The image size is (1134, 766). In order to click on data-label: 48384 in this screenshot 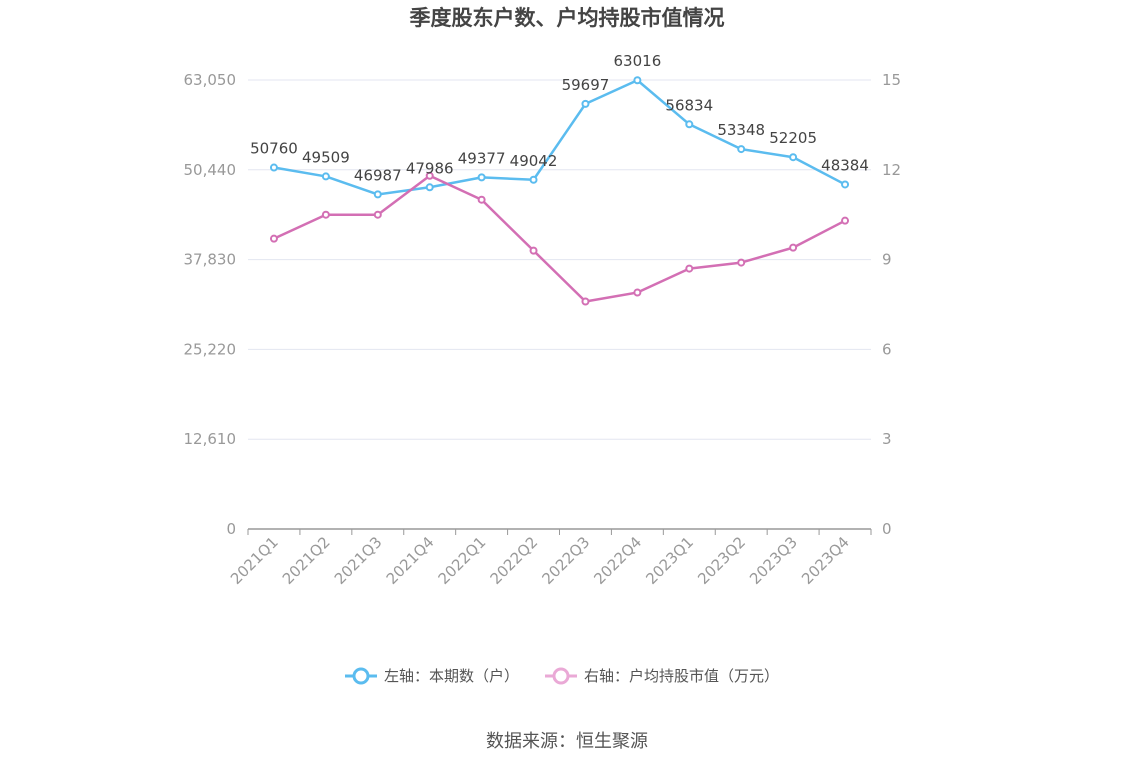, I will do `click(845, 165)`.